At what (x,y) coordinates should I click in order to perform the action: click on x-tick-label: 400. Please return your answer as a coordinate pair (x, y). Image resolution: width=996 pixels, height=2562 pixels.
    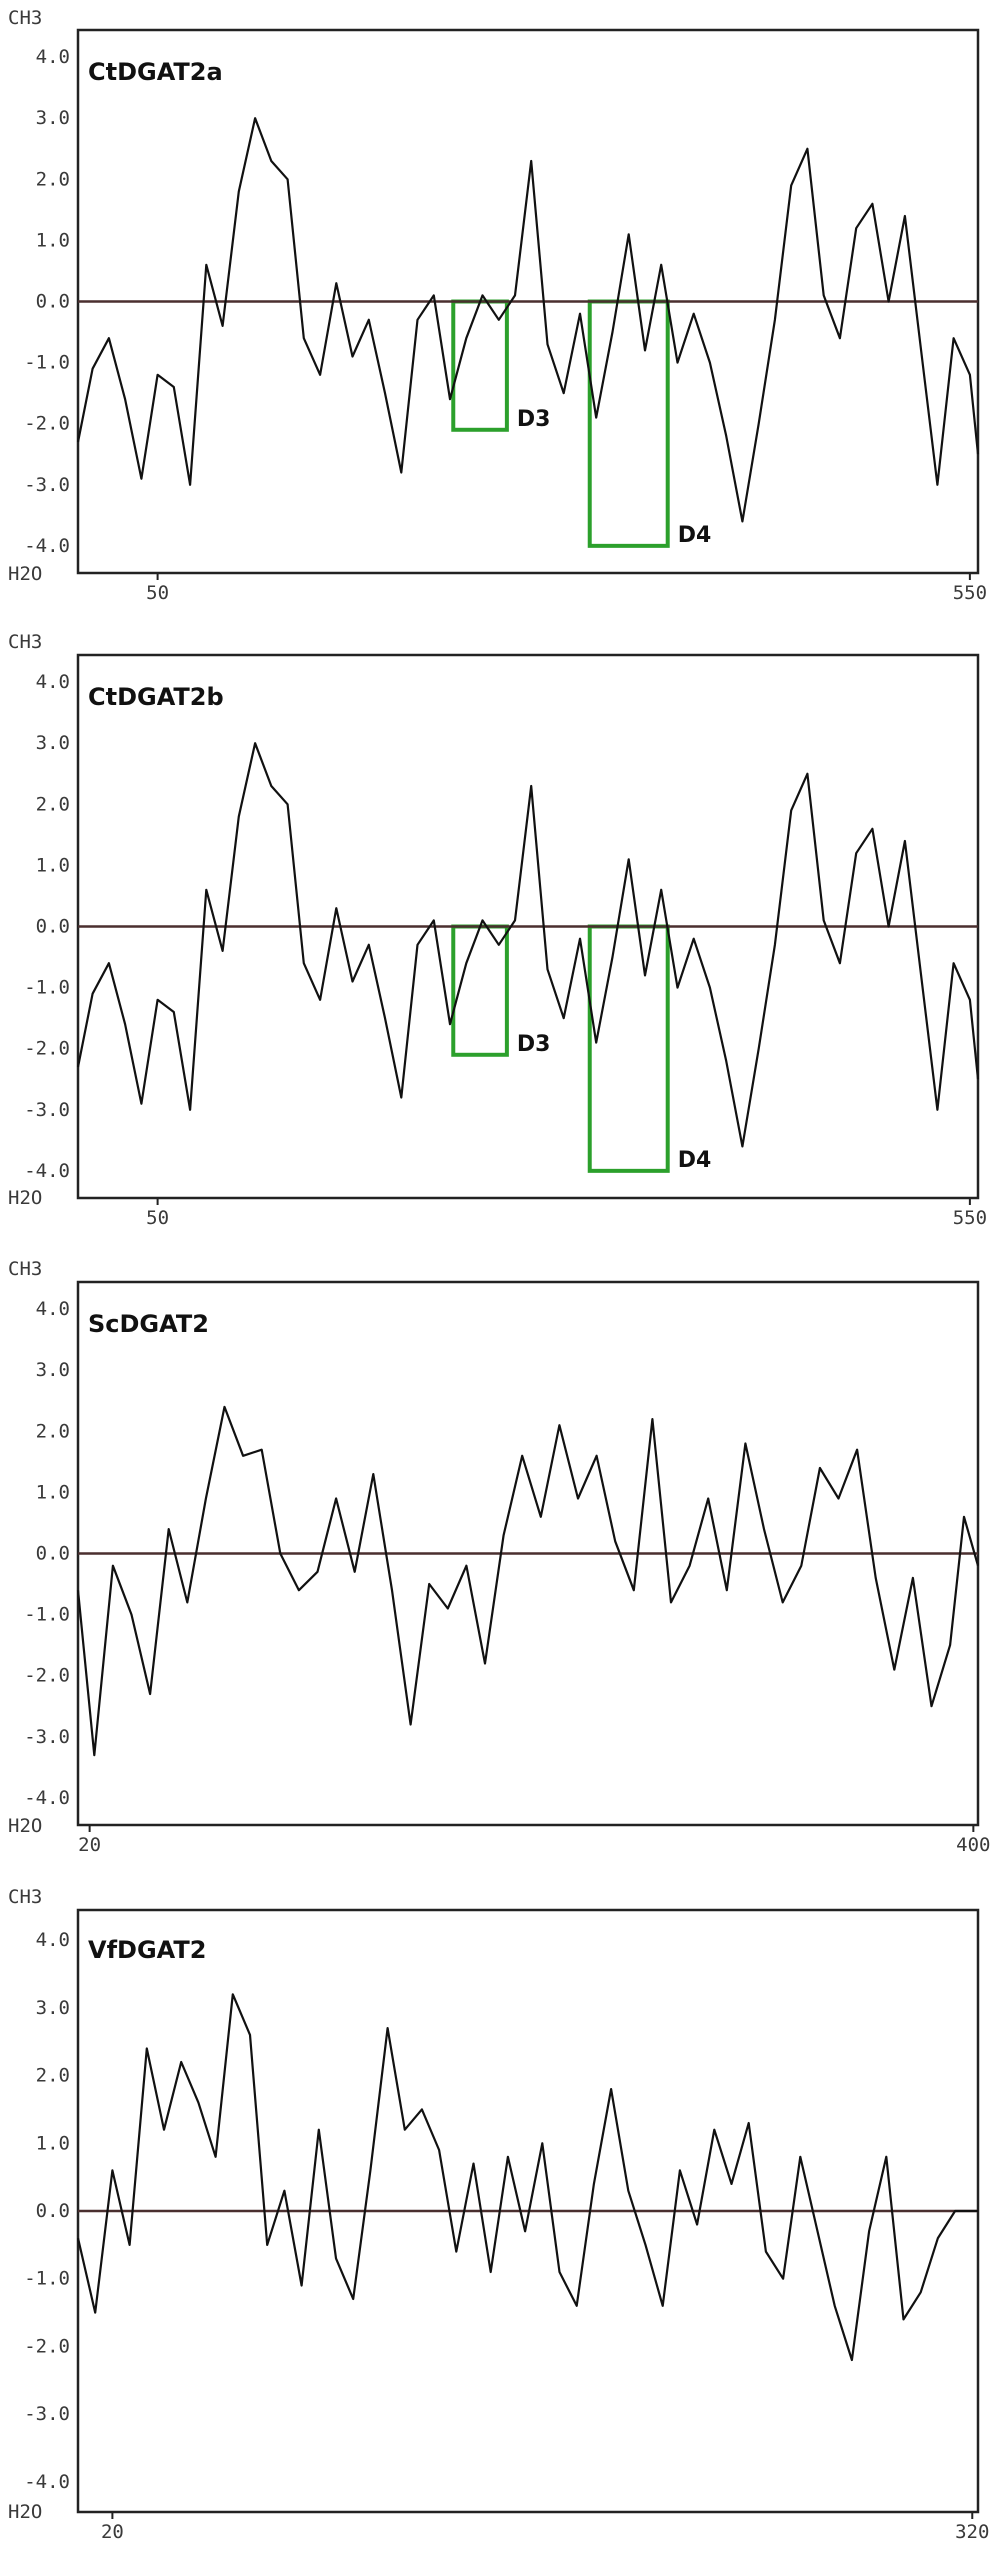
    Looking at the image, I should click on (973, 1845).